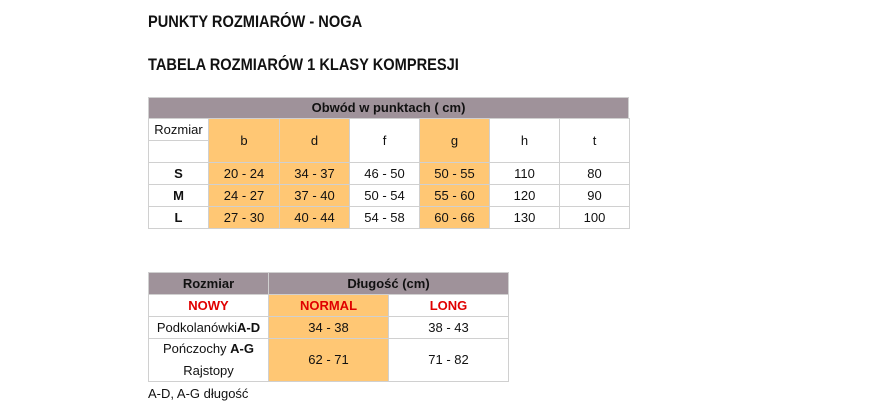 The image size is (893, 415). What do you see at coordinates (454, 217) in the screenshot?
I see `value-cell: 60 - 66` at bounding box center [454, 217].